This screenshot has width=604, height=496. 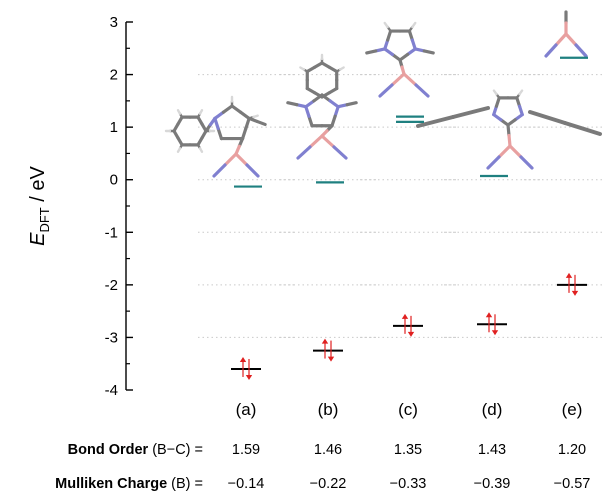 What do you see at coordinates (111, 232) in the screenshot?
I see `y-tick-label: -1` at bounding box center [111, 232].